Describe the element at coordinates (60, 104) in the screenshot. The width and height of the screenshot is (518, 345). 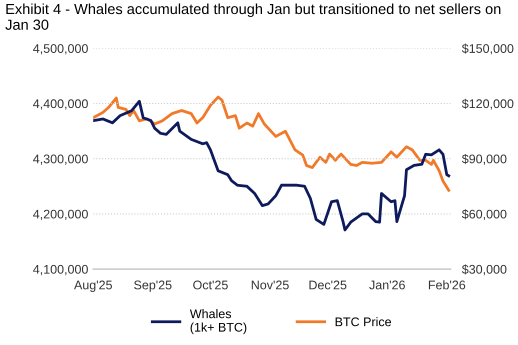
I see `y-tick-label: 4,400,000` at that location.